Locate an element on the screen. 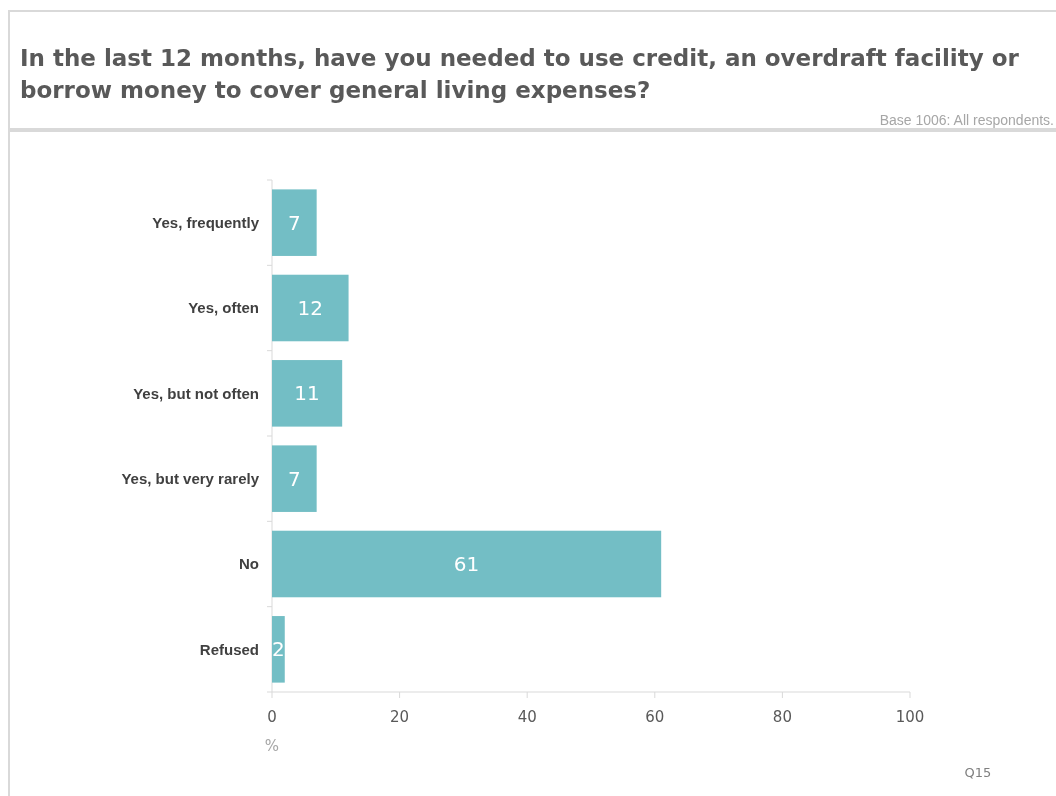 This screenshot has width=1056, height=796. text: Q15 is located at coordinates (978, 772).